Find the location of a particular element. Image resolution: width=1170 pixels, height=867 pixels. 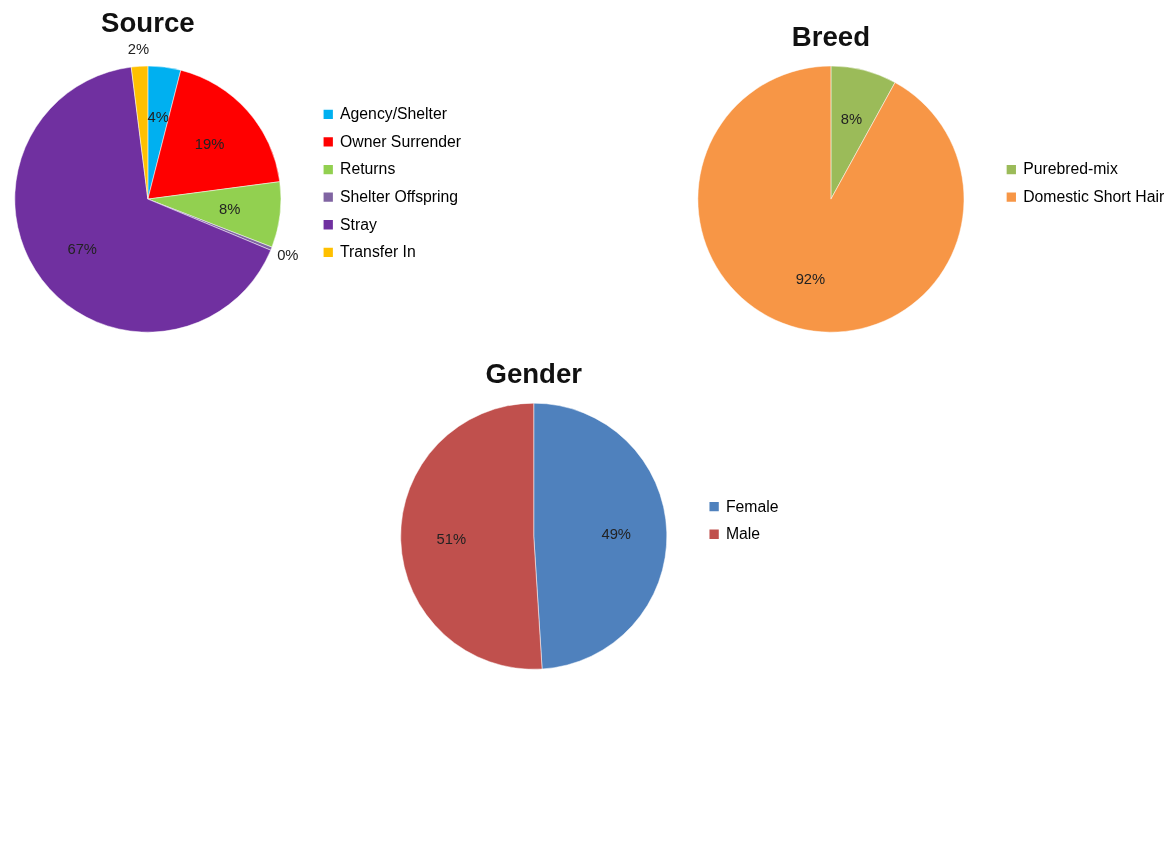

data-label: 49% is located at coordinates (616, 533).